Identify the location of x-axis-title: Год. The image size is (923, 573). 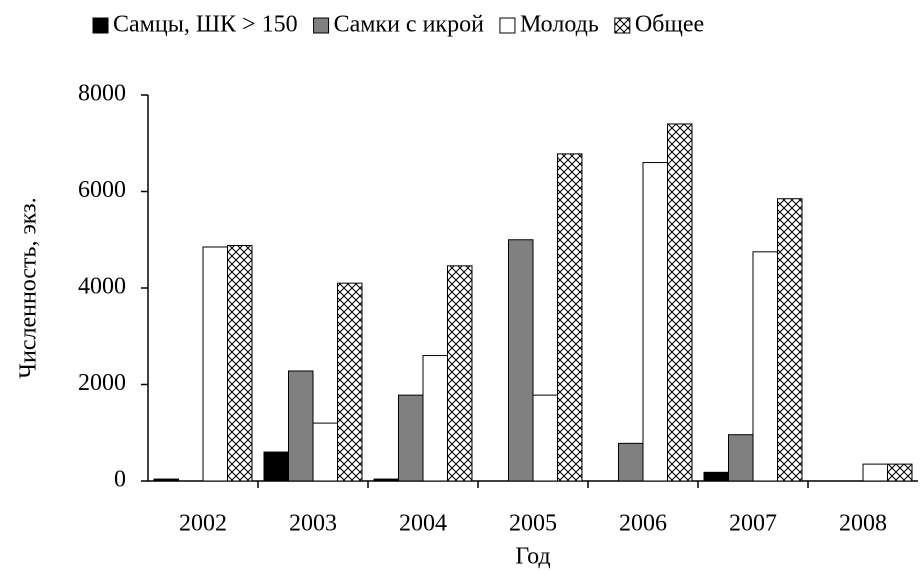
(532, 557).